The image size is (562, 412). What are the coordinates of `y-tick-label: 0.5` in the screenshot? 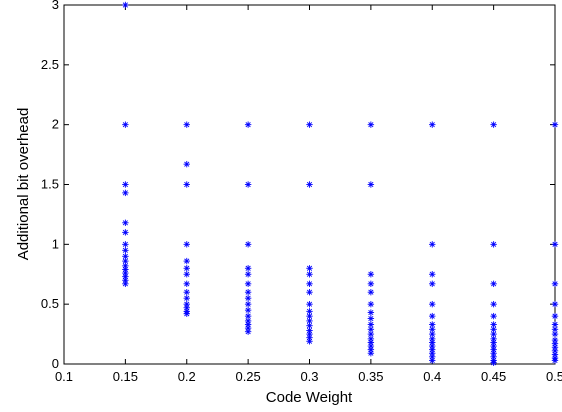 It's located at (50, 303).